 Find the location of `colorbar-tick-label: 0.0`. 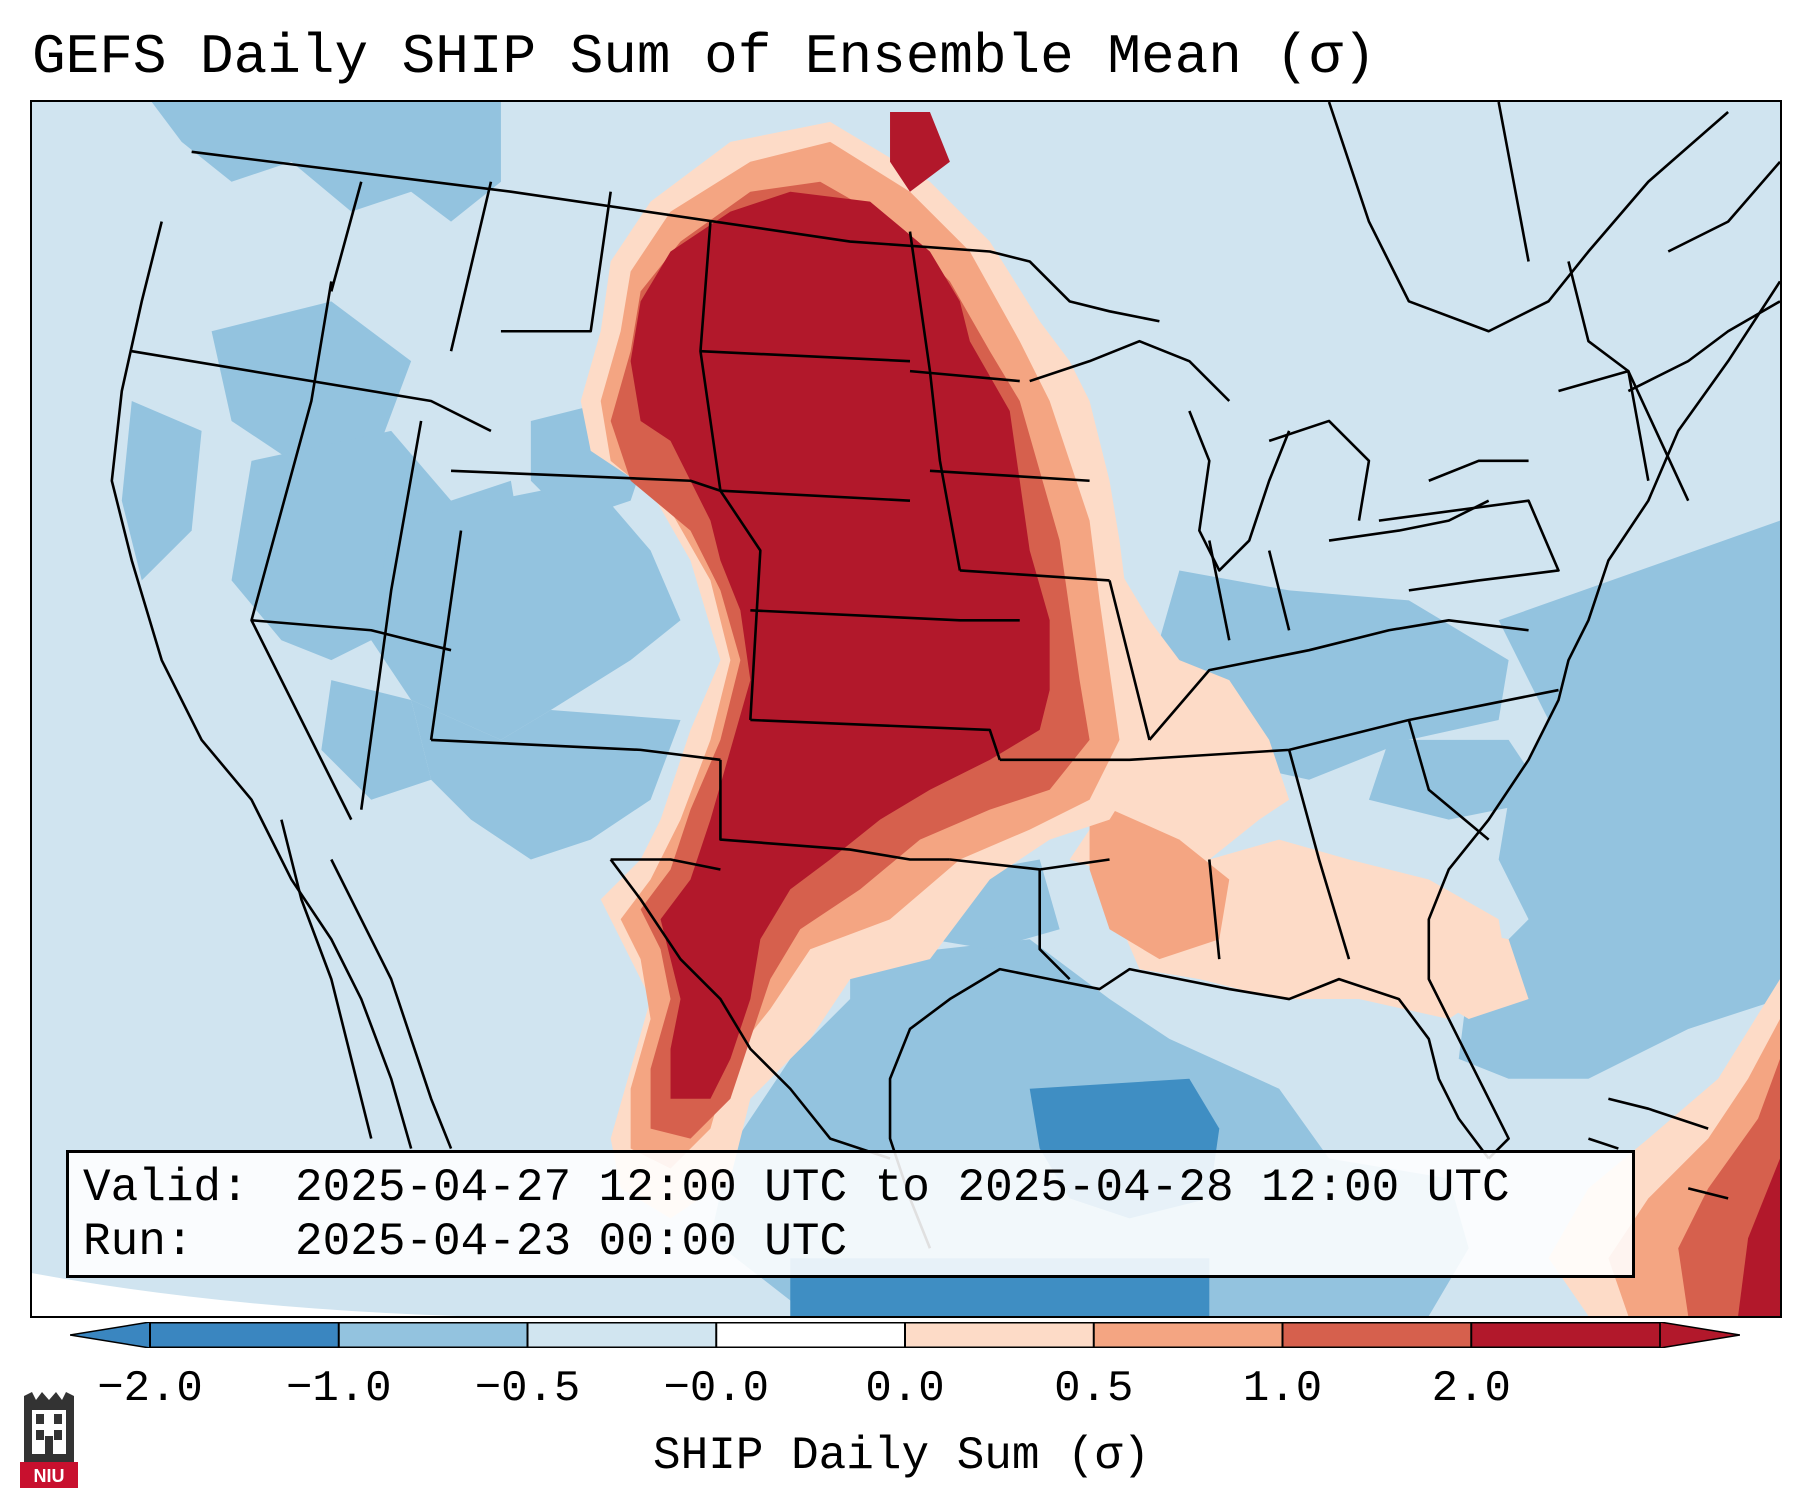

colorbar-tick-label: 0.0 is located at coordinates (905, 1389).